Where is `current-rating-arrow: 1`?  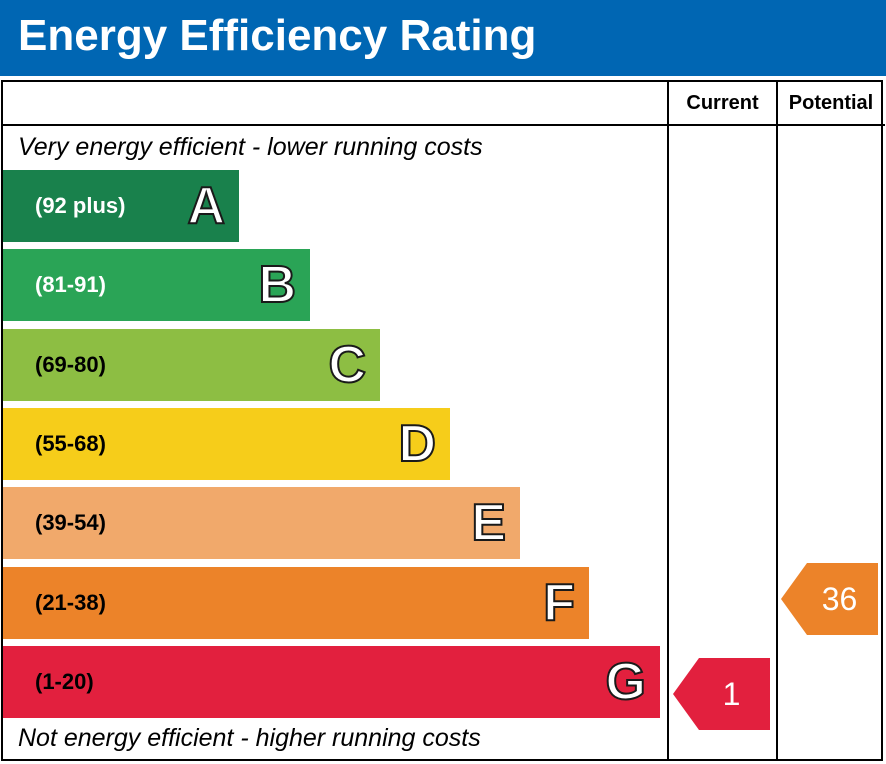 current-rating-arrow: 1 is located at coordinates (721, 694).